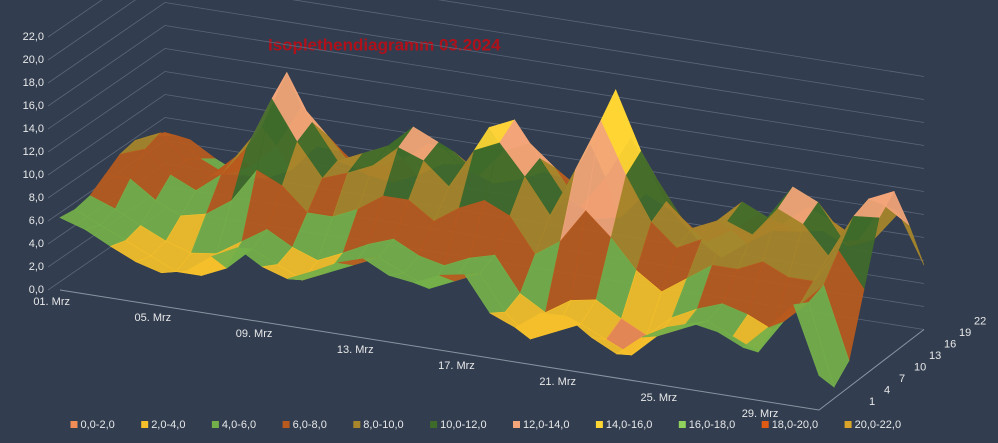  Describe the element at coordinates (712, 425) in the screenshot. I see `legend-label: 16,0-18,0` at that location.